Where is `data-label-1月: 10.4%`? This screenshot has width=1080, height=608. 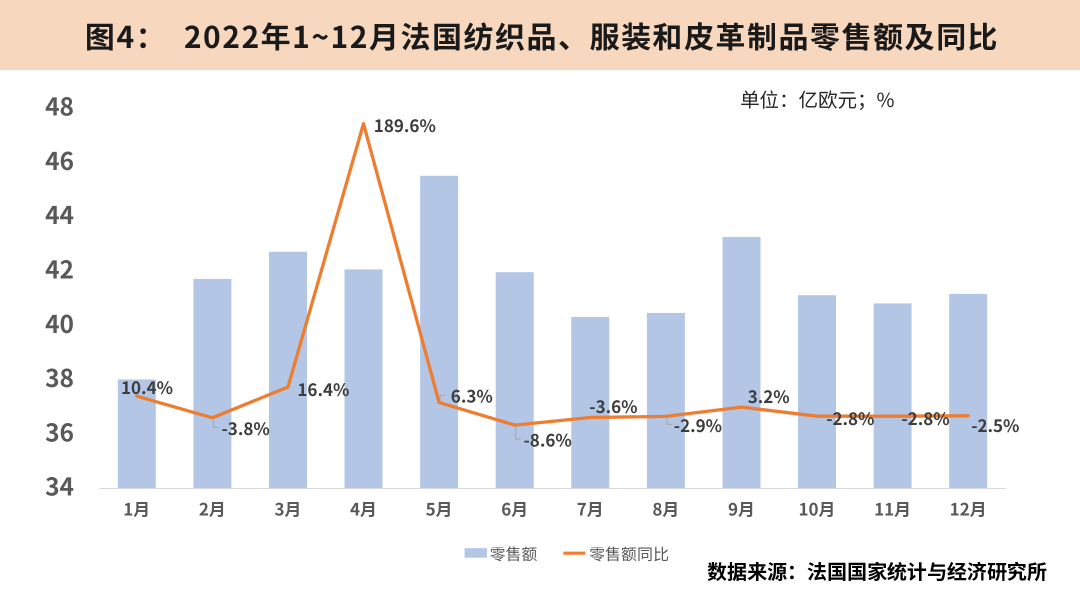 data-label-1月: 10.4% is located at coordinates (147, 386).